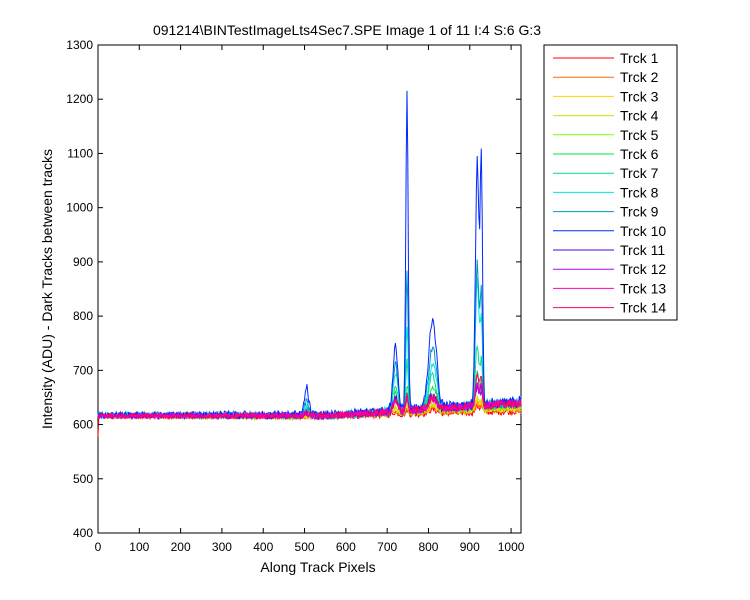 The width and height of the screenshot is (750, 600). I want to click on x-tick-label: 500, so click(305, 547).